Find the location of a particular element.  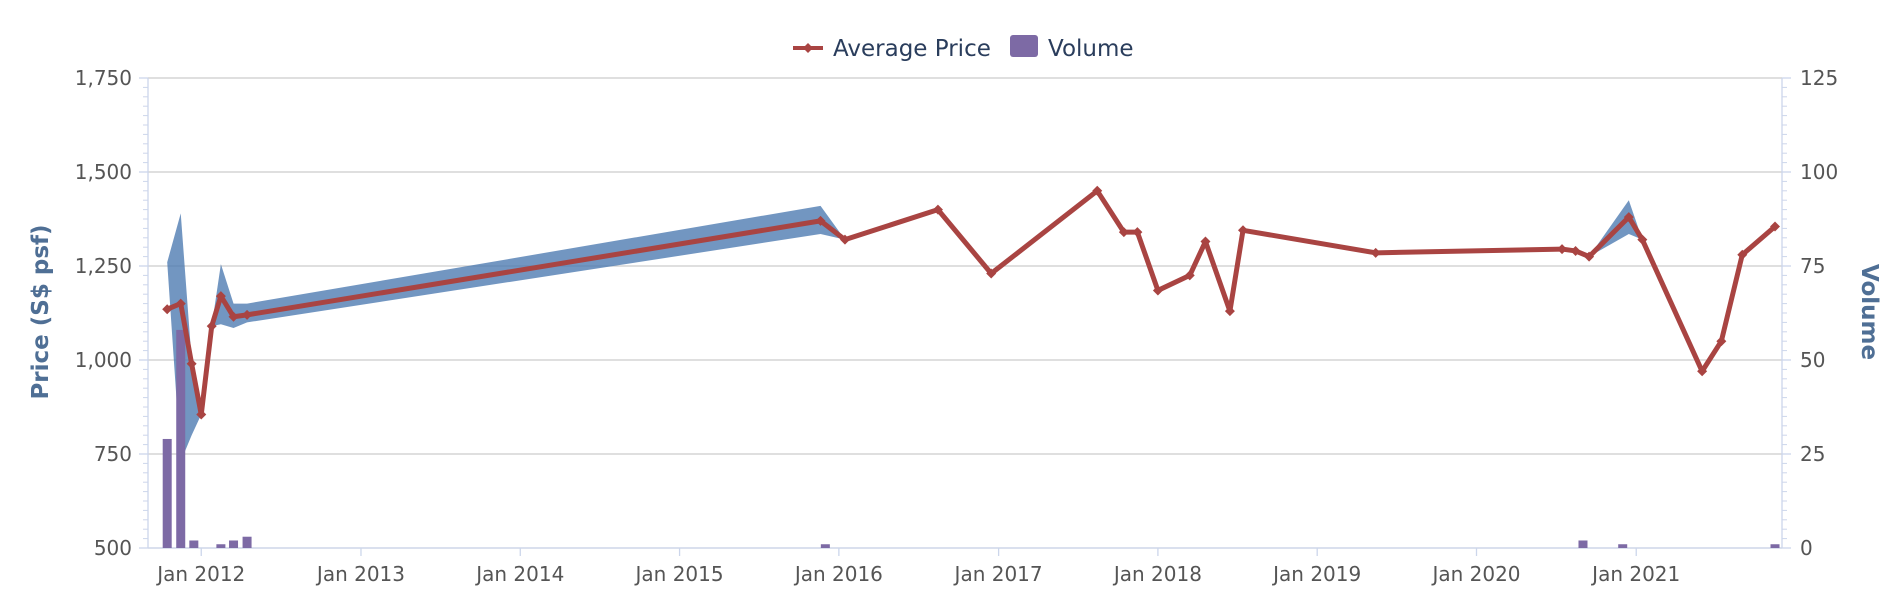

legend-label-average-price: Average Price is located at coordinates (912, 49).